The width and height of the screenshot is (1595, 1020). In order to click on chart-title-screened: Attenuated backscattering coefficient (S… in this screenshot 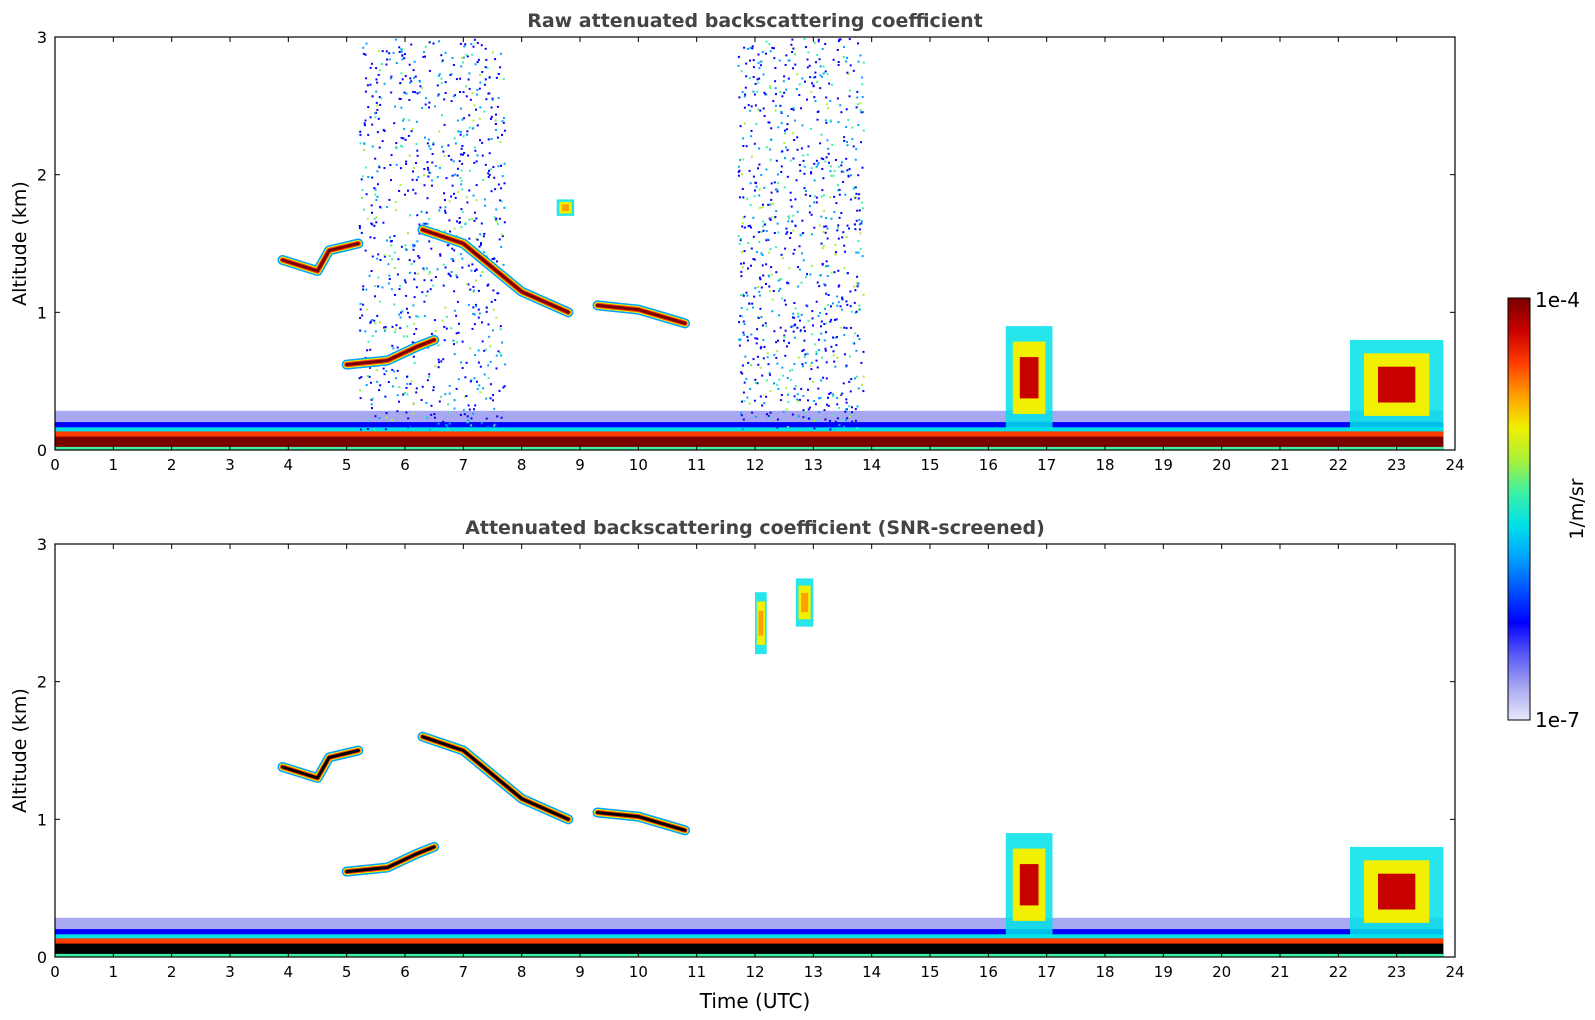, I will do `click(755, 528)`.